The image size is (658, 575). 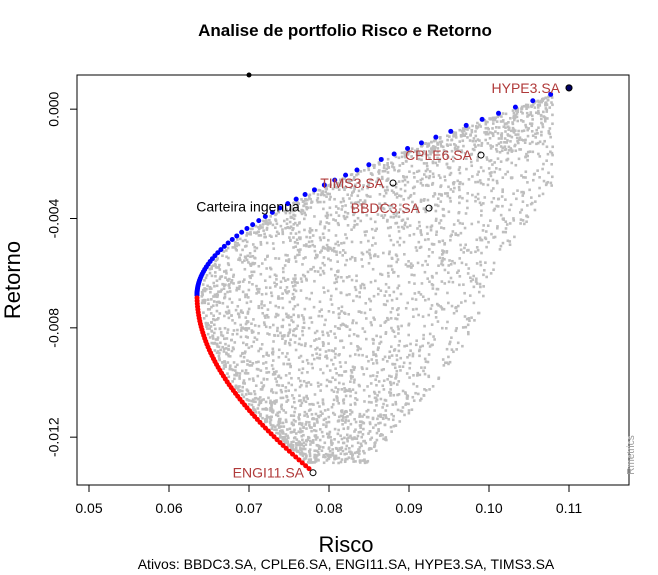 What do you see at coordinates (62, 274) in the screenshot?
I see `y-axis: 0.000-0.004-0.008-0.012` at bounding box center [62, 274].